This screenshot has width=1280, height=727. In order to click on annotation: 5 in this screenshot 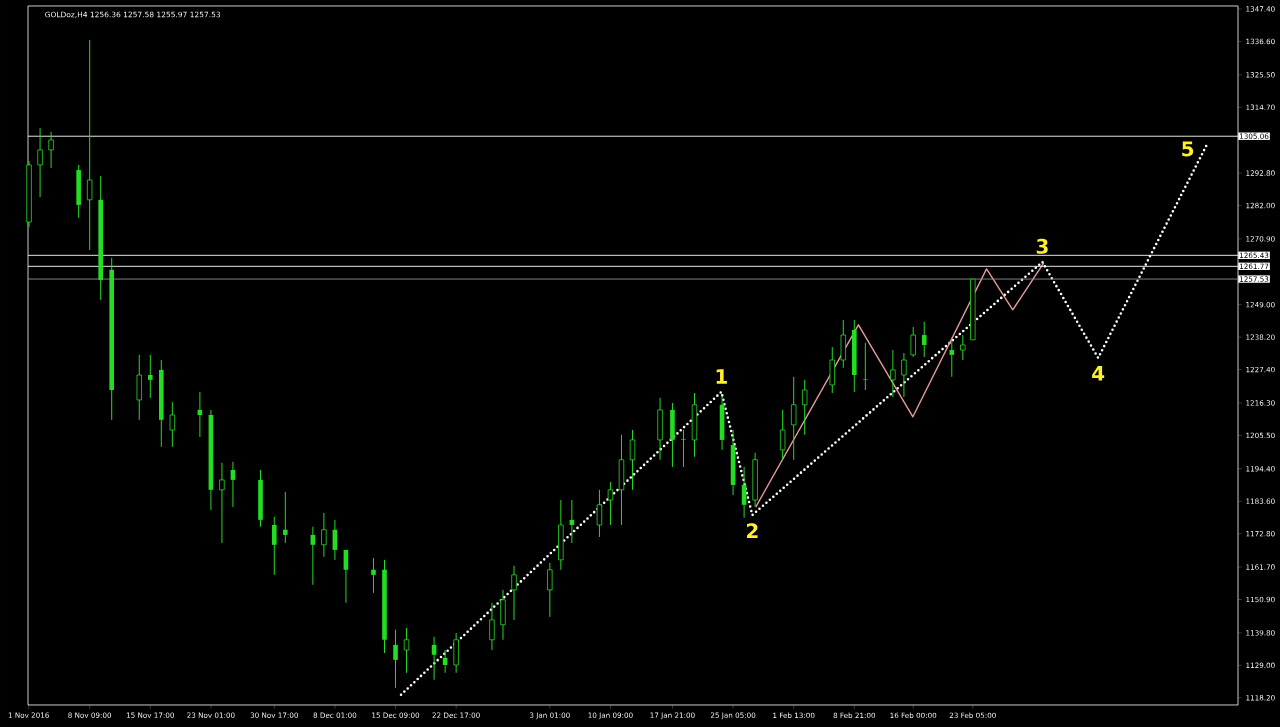, I will do `click(1188, 149)`.